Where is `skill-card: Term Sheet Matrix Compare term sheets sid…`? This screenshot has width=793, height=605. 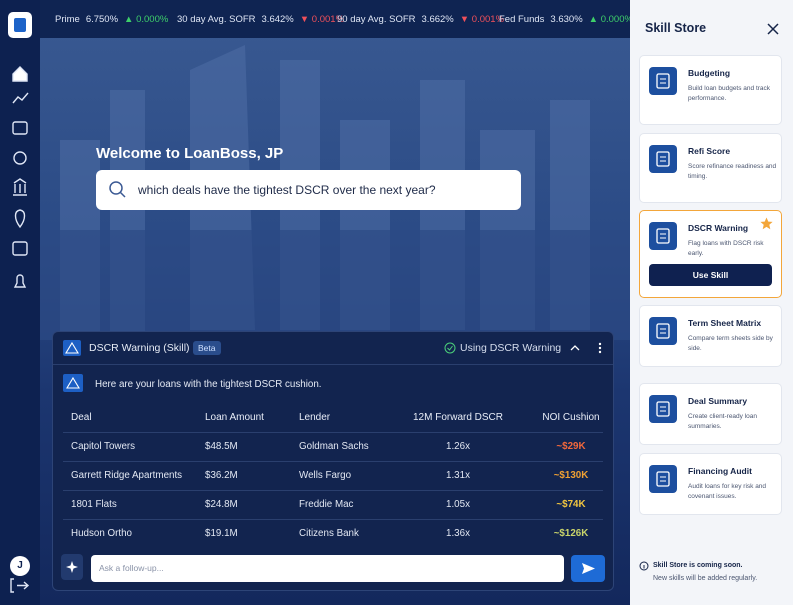
skill-card: Term Sheet Matrix Compare term sheets sid… is located at coordinates (710, 336).